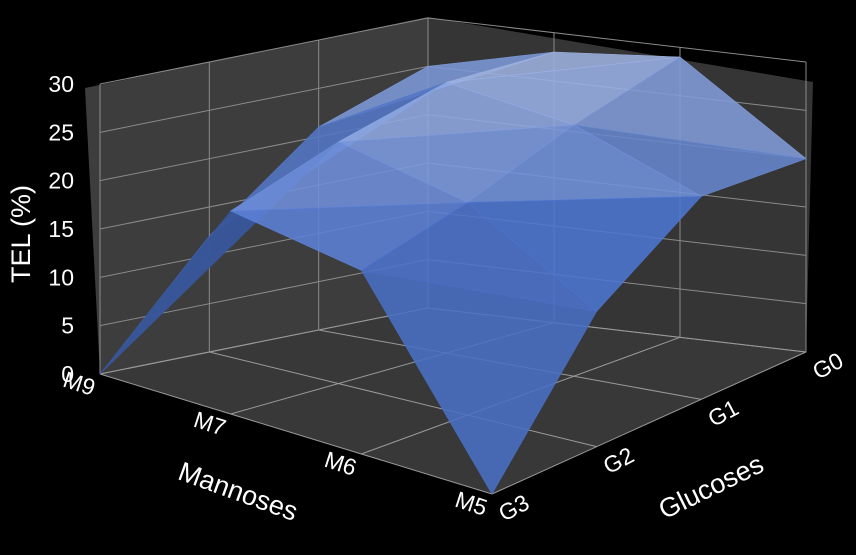  What do you see at coordinates (722, 412) in the screenshot?
I see `y-tick-label: G1` at bounding box center [722, 412].